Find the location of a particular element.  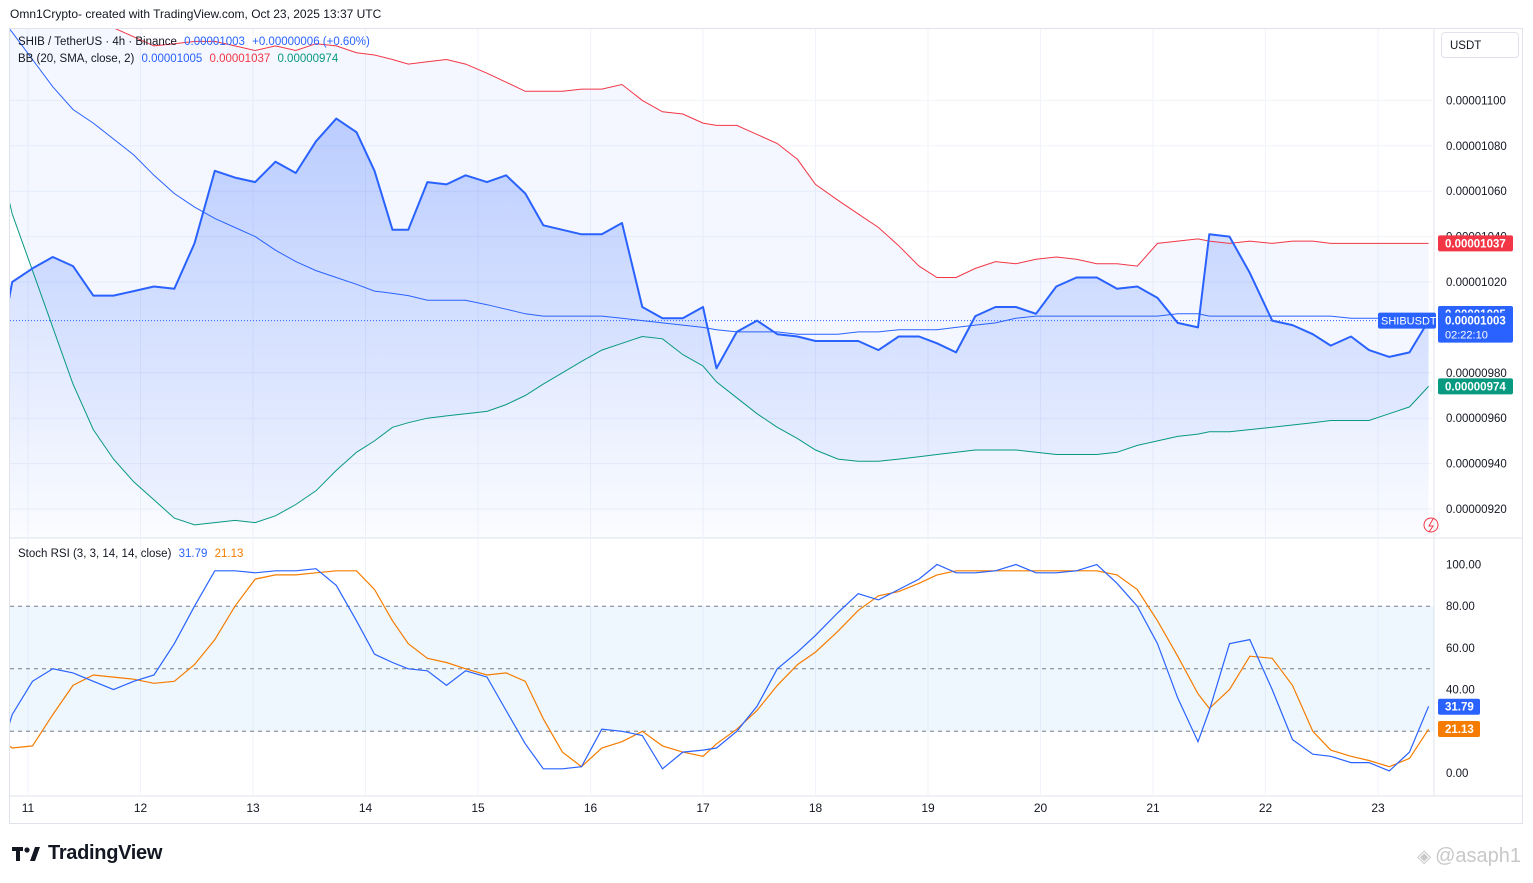

time-tick-label: 12 is located at coordinates (141, 808).